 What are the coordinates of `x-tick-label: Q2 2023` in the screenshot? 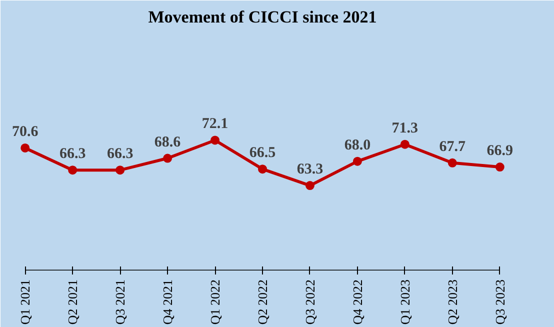 It's located at (452, 302).